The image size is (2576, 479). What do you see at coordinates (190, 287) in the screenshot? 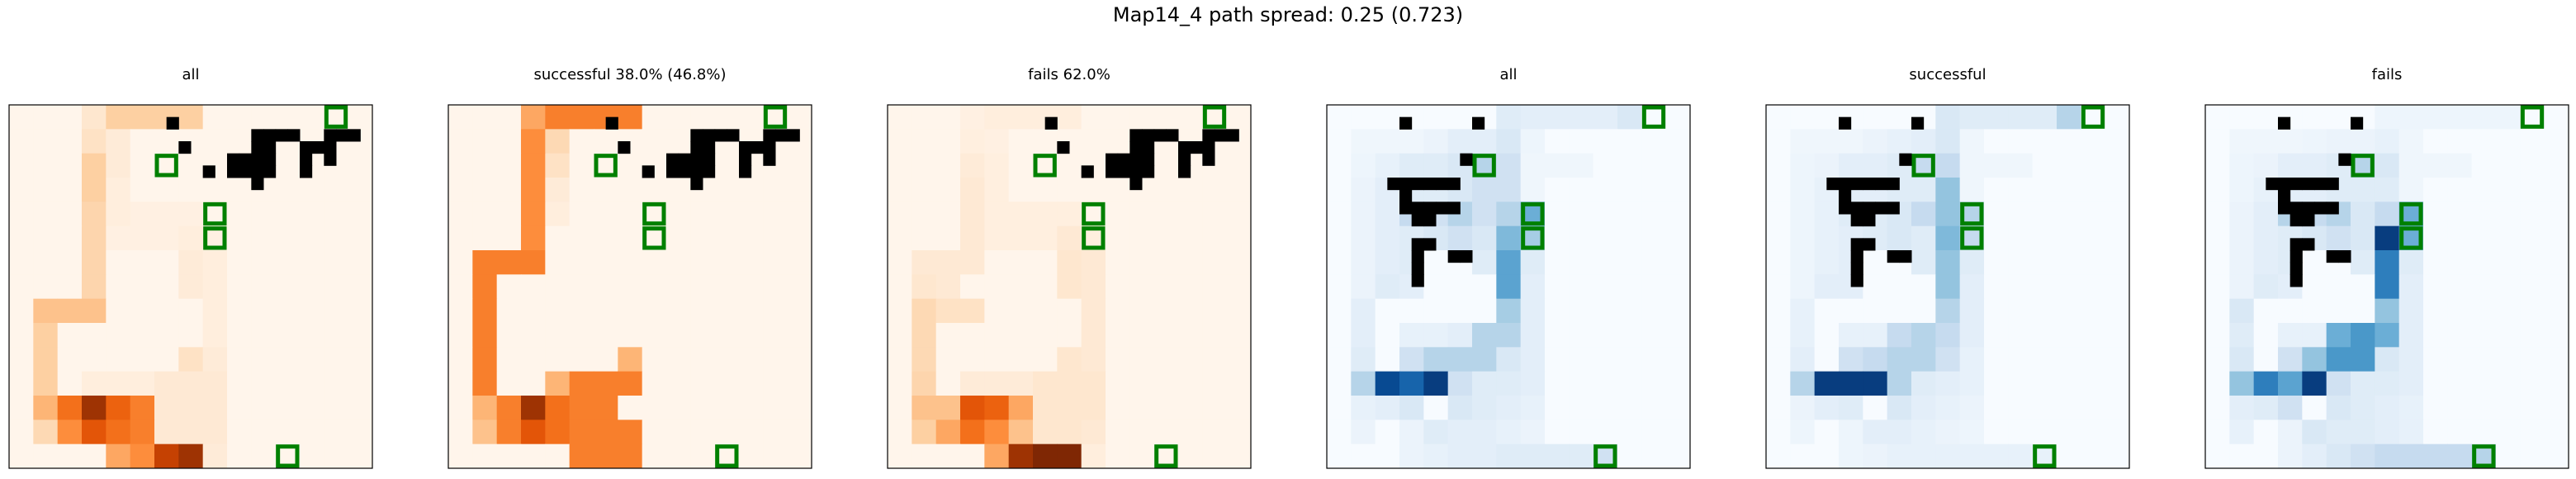
I see `axes-frame` at bounding box center [190, 287].